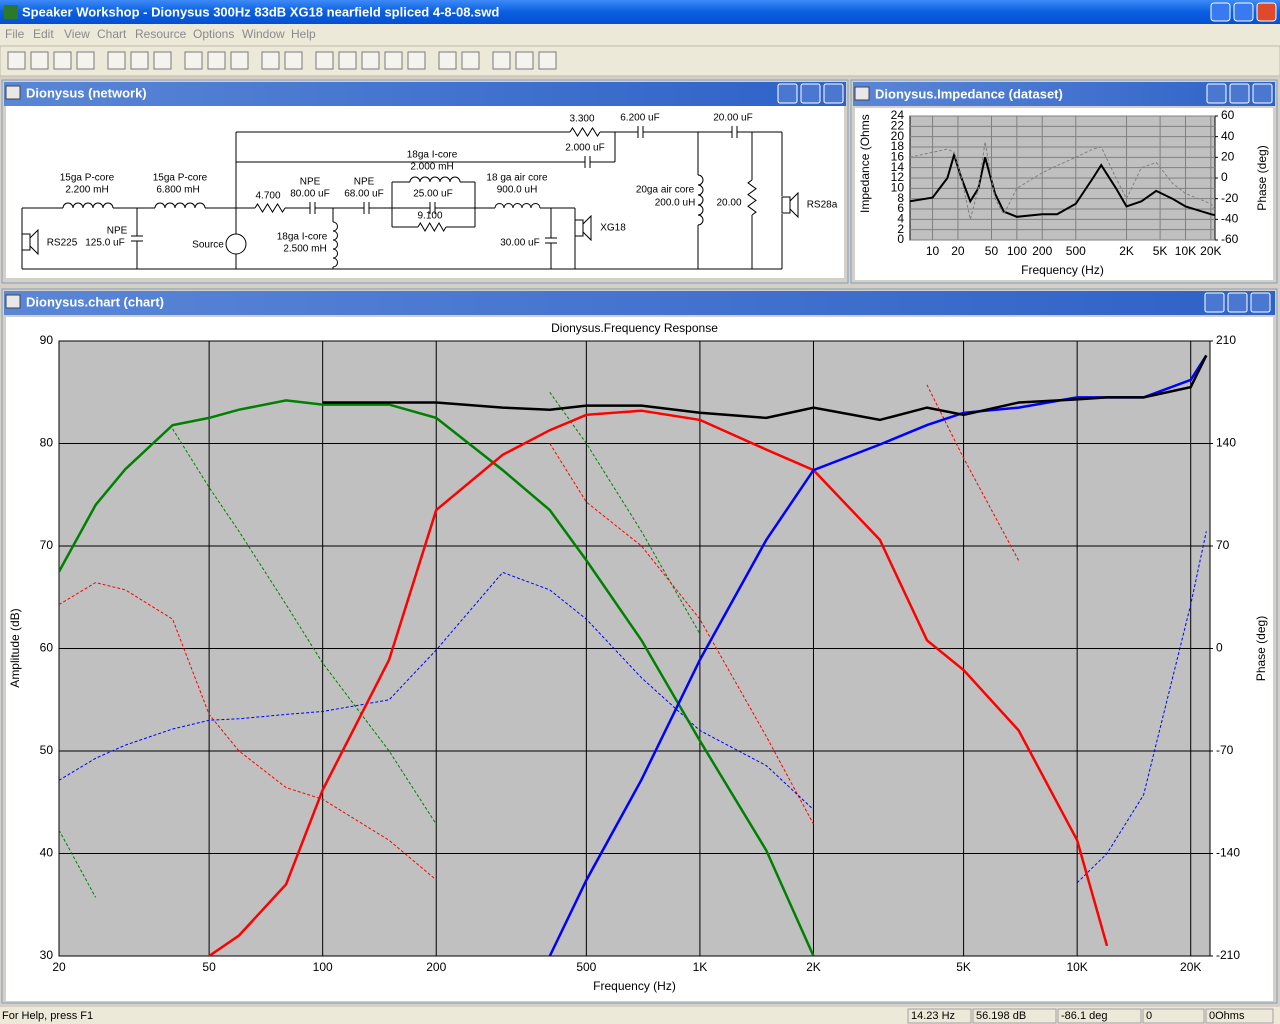 The height and width of the screenshot is (1024, 1280). I want to click on maximize-button, so click(1243, 12).